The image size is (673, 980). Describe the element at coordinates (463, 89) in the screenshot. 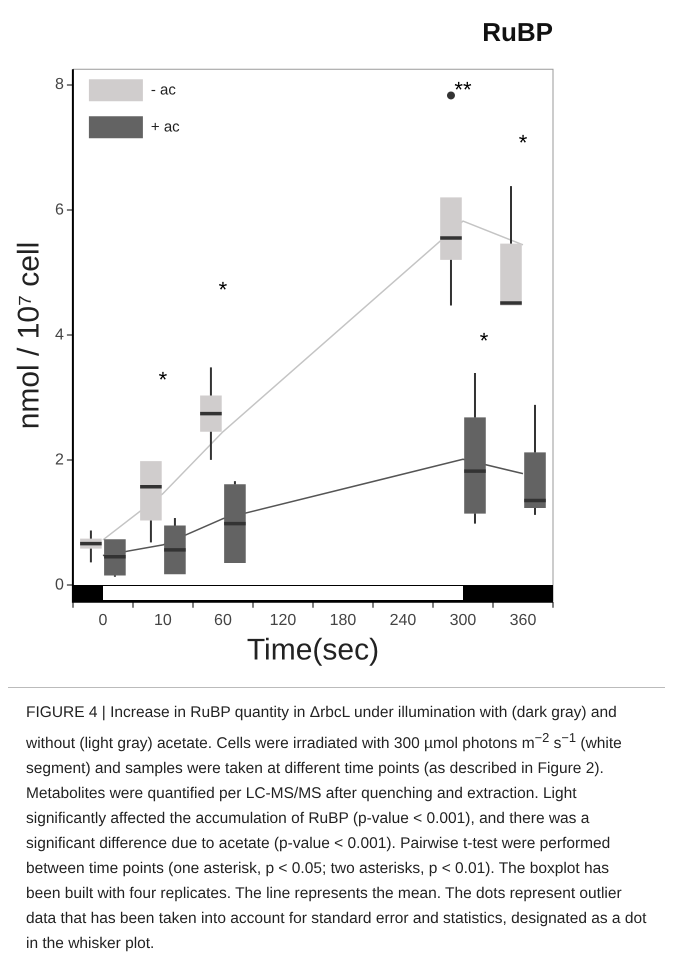

I see `annotation: **` at that location.